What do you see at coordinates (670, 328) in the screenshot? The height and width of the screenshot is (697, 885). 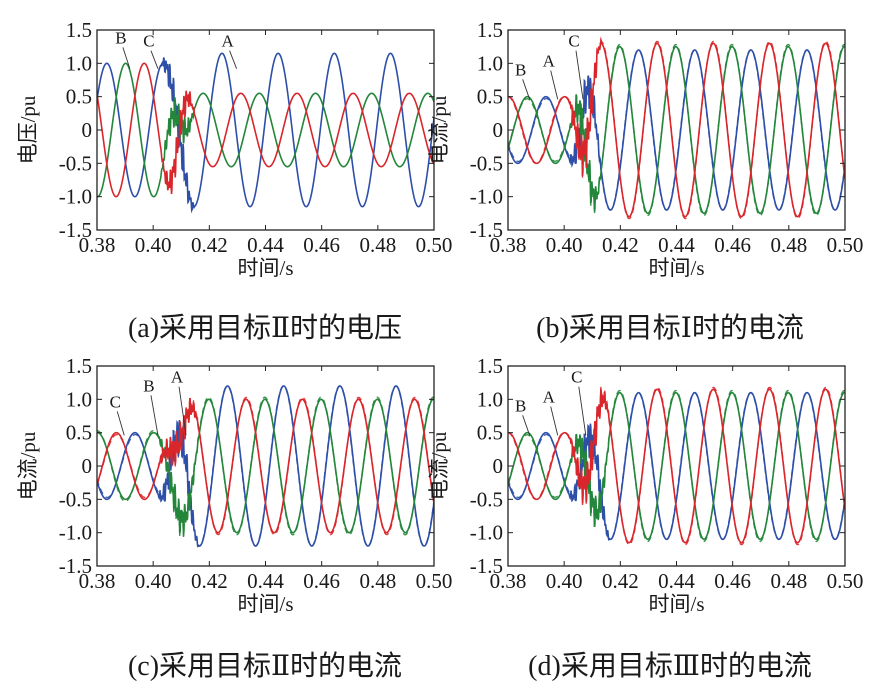 I see `caption-b: (b)采用目标Ⅰ时的电流` at bounding box center [670, 328].